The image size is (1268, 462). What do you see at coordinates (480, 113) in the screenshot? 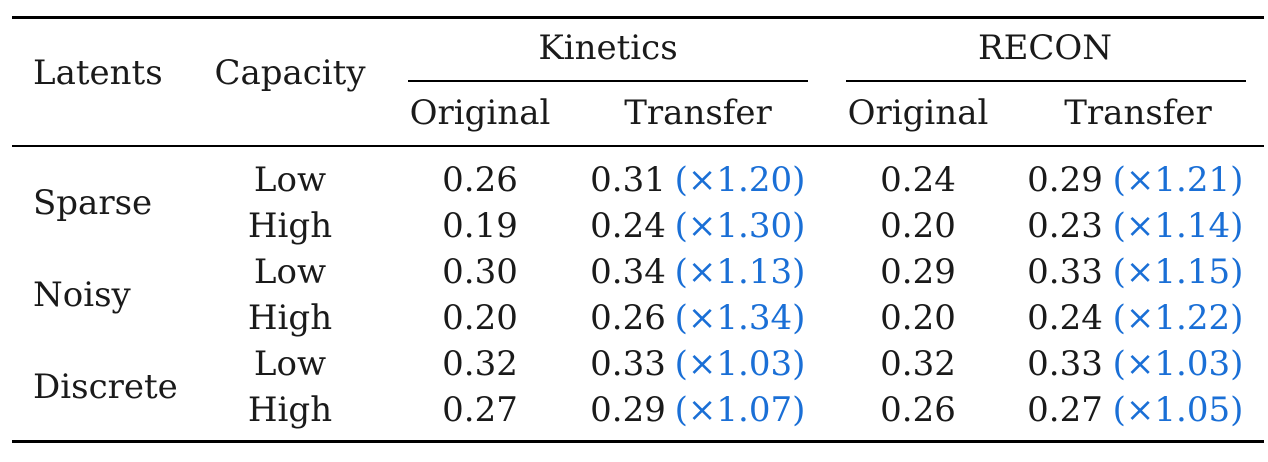
I see `header-kinetics-original: Original` at bounding box center [480, 113].